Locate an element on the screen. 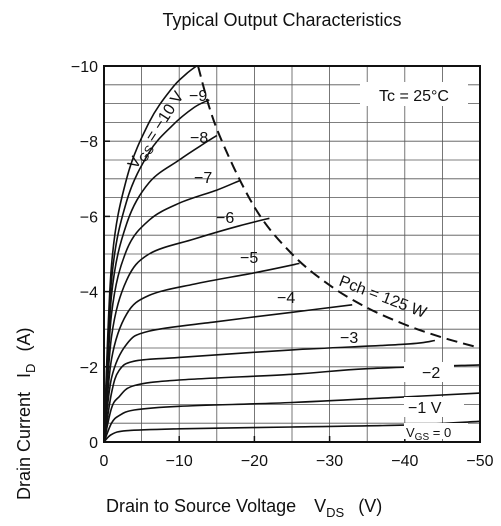 This screenshot has height=526, width=501. x-tick-label: −20 is located at coordinates (254, 461).